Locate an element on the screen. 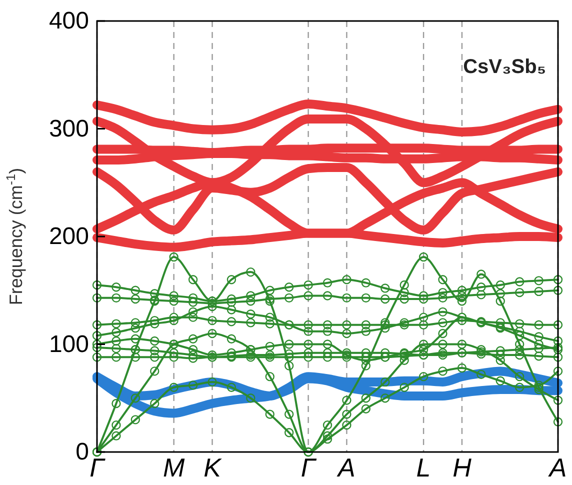  y-tick-label: 300 is located at coordinates (68, 128).